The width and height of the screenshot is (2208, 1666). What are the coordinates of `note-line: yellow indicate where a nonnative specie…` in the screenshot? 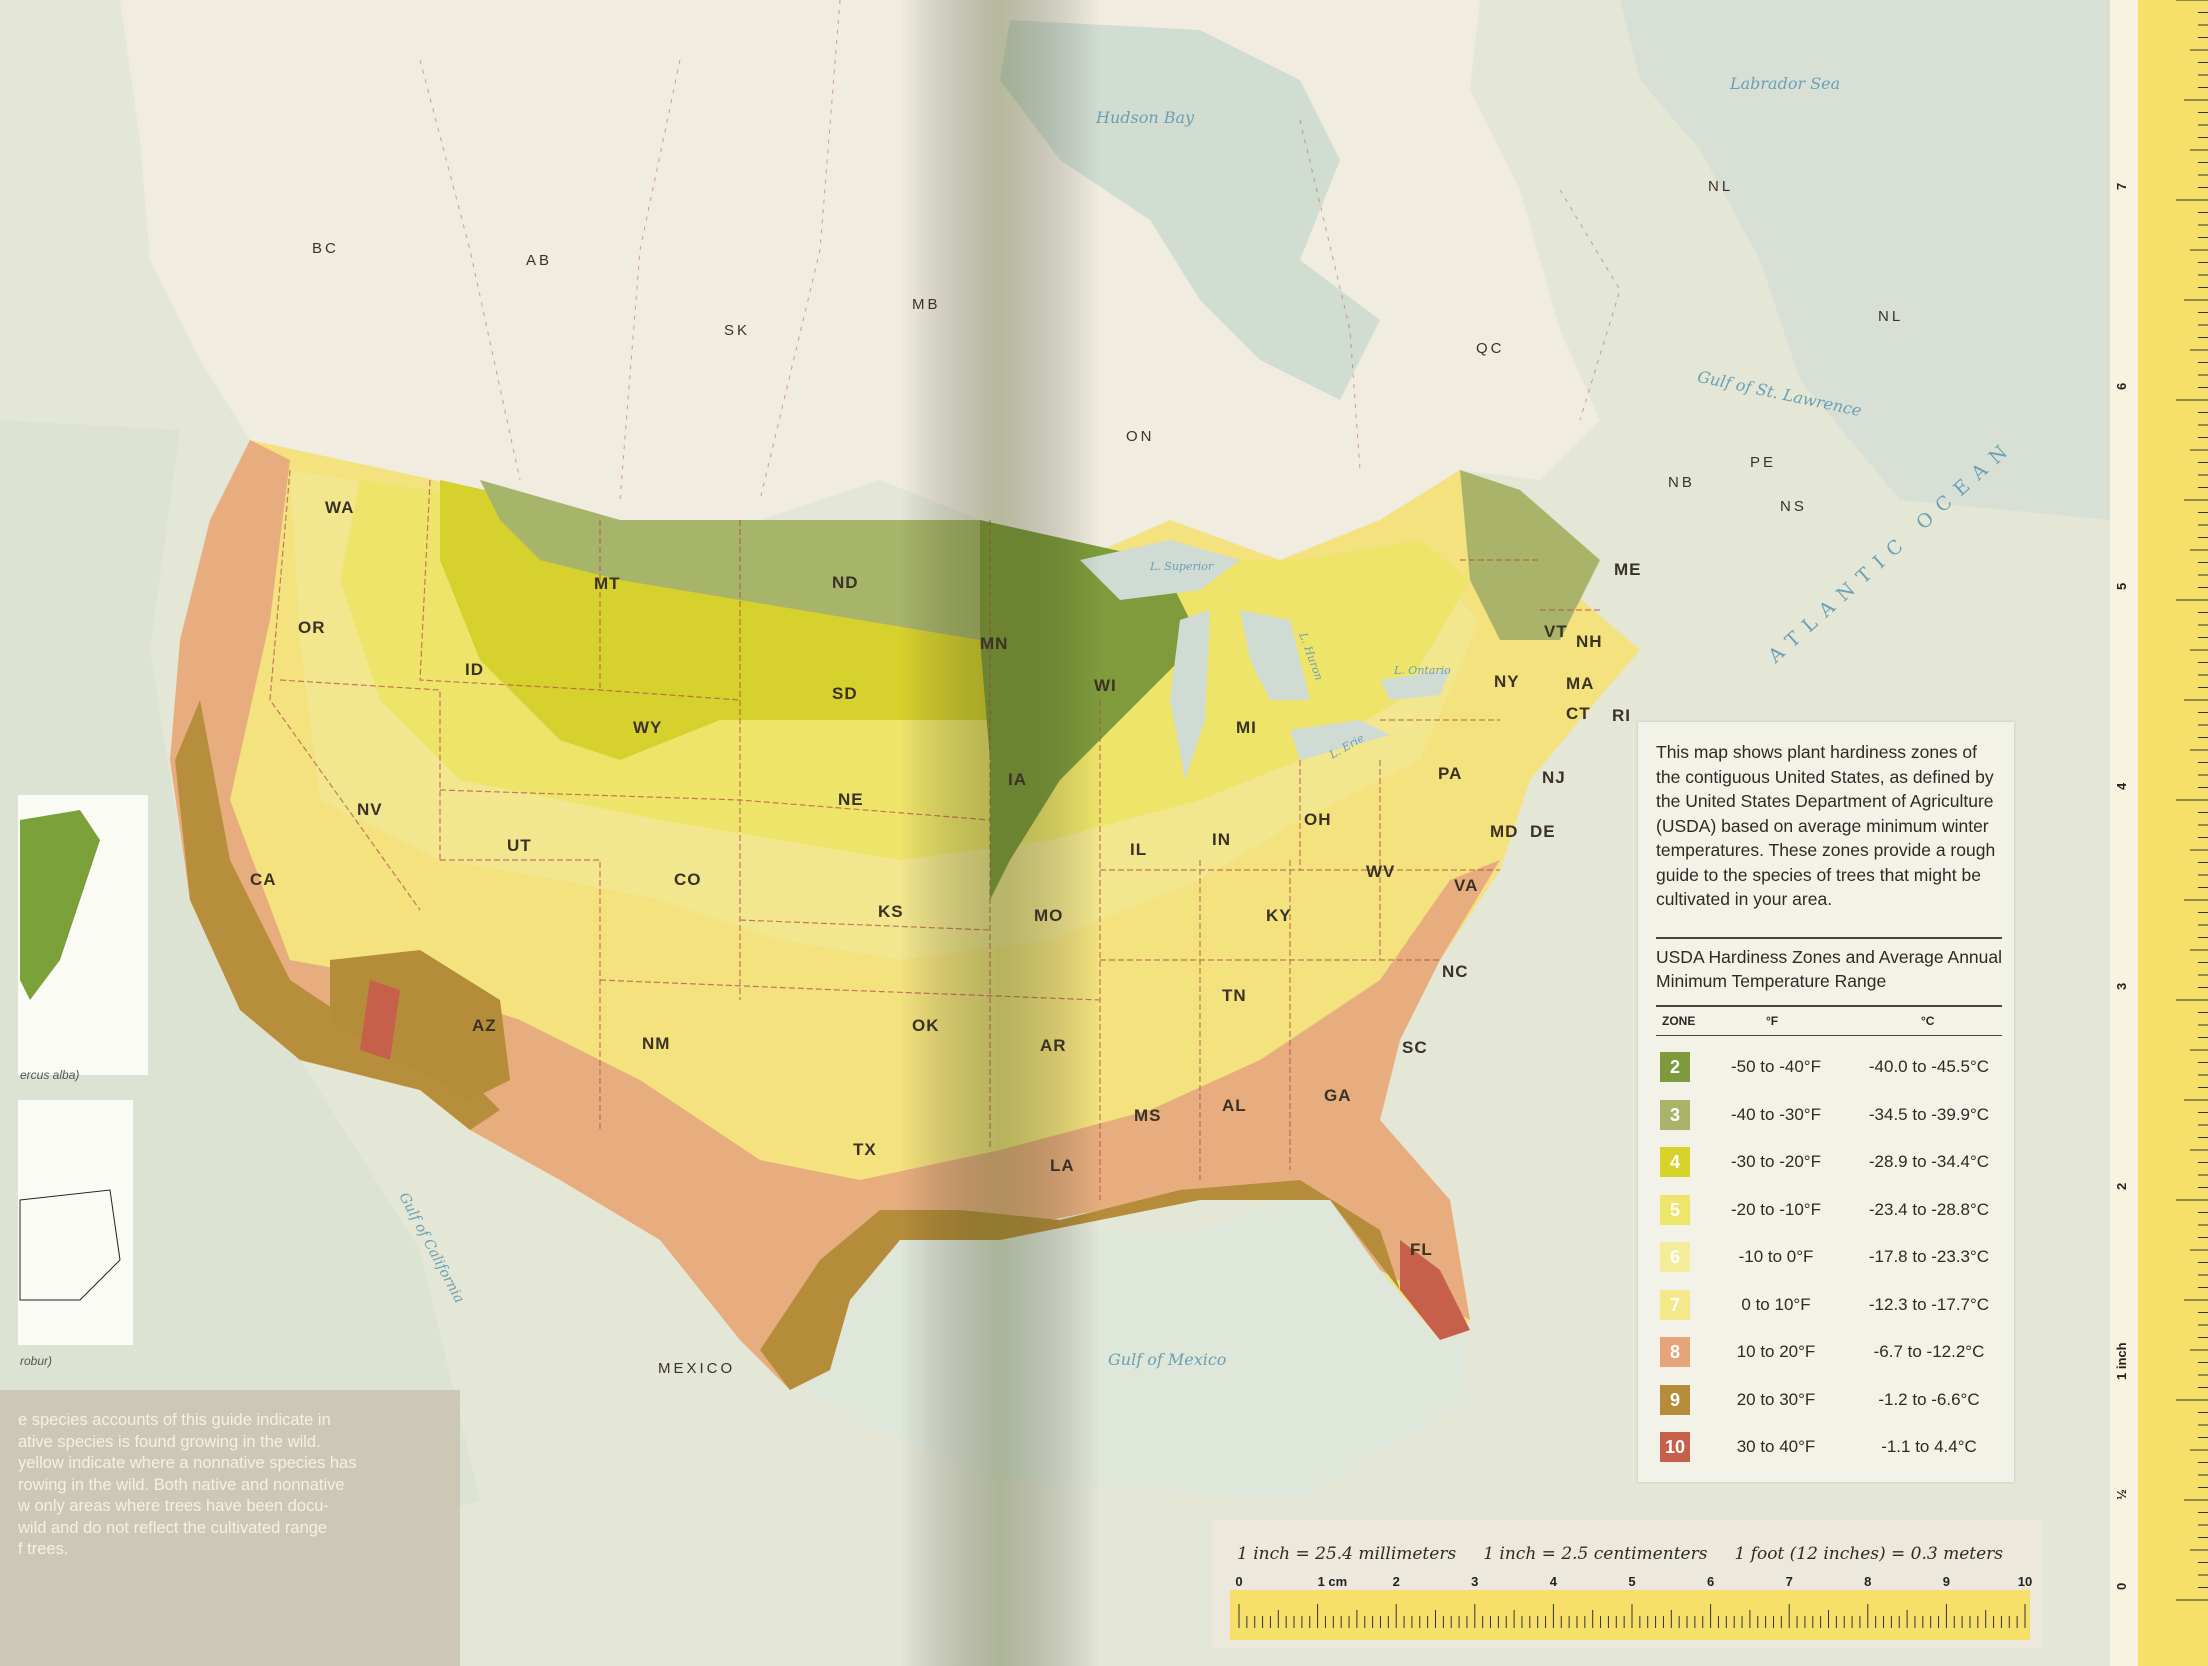 It's located at (187, 1463).